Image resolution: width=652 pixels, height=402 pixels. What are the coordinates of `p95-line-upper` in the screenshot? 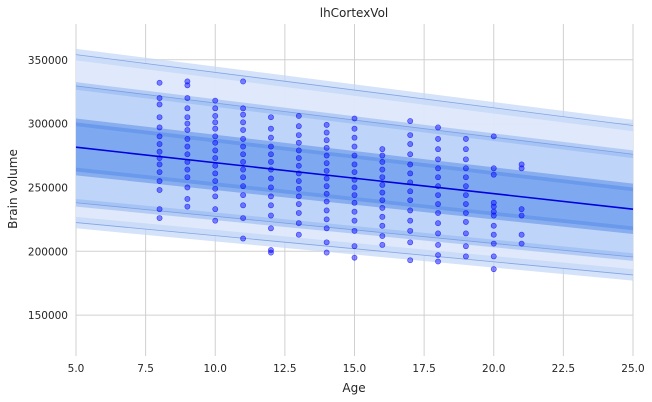 It's located at (354, 120).